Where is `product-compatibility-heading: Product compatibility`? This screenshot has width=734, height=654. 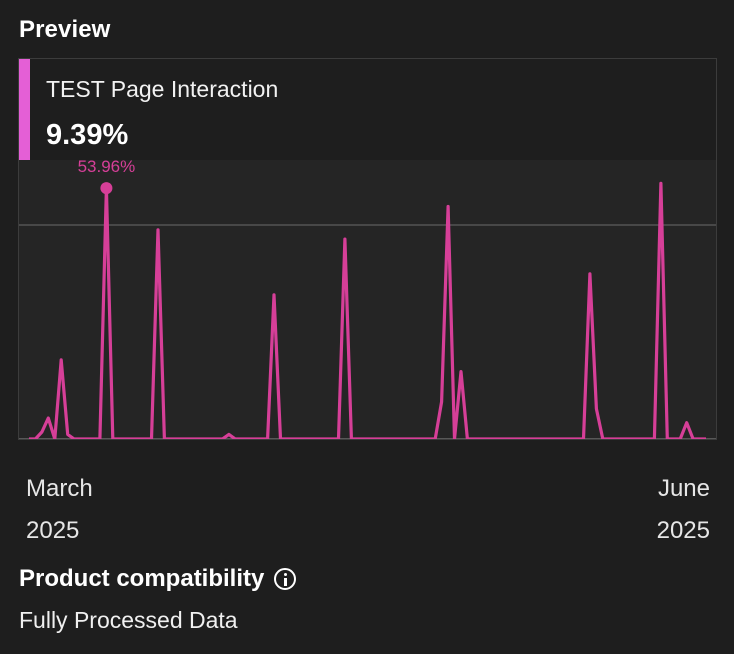 product-compatibility-heading: Product compatibility is located at coordinates (158, 579).